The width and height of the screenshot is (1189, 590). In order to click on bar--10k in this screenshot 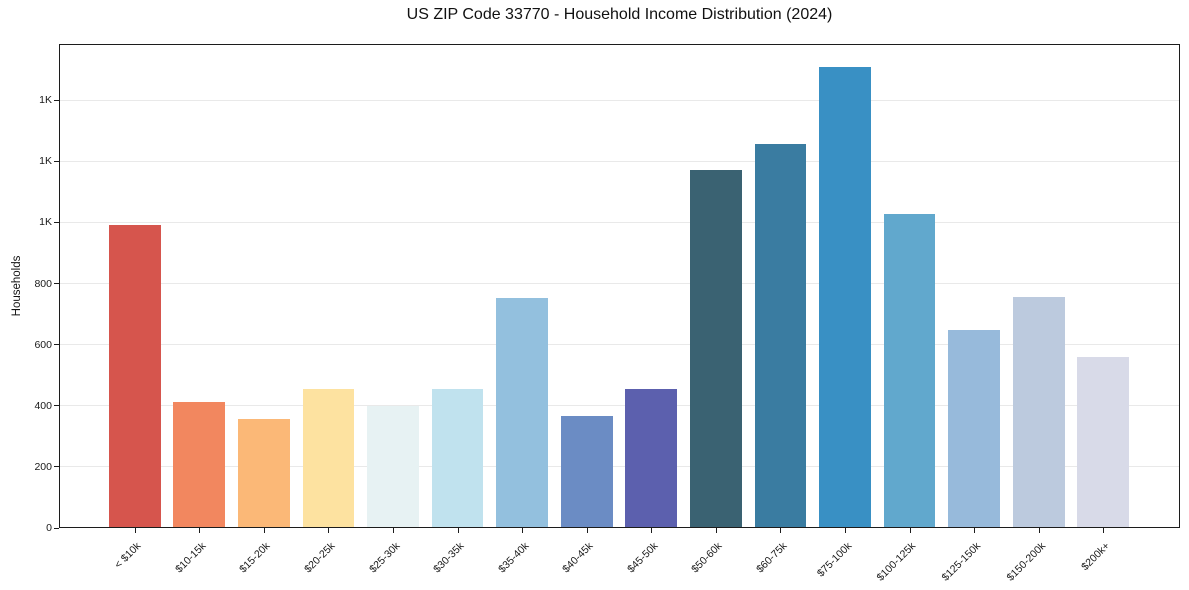, I will do `click(134, 375)`.